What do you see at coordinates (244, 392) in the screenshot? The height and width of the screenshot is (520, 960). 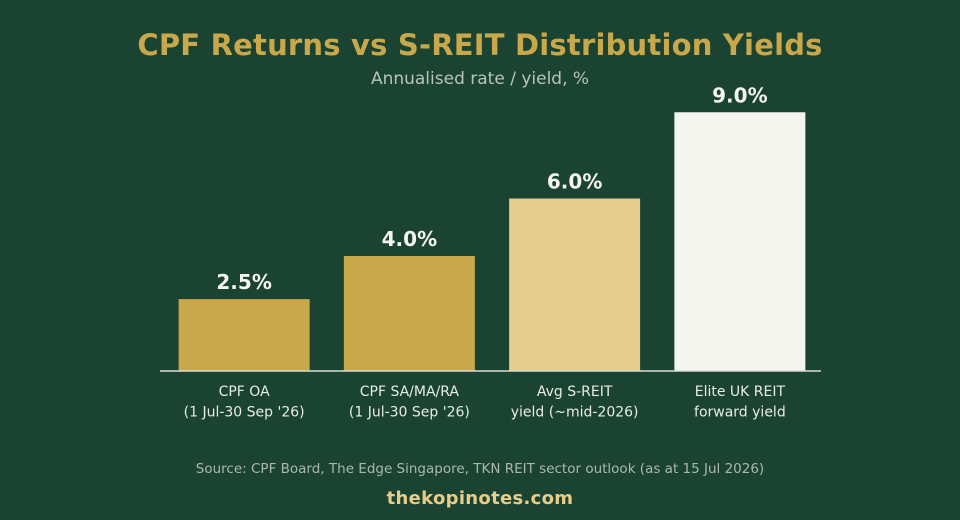 I see `category-label-1-line-1: CPF OA` at bounding box center [244, 392].